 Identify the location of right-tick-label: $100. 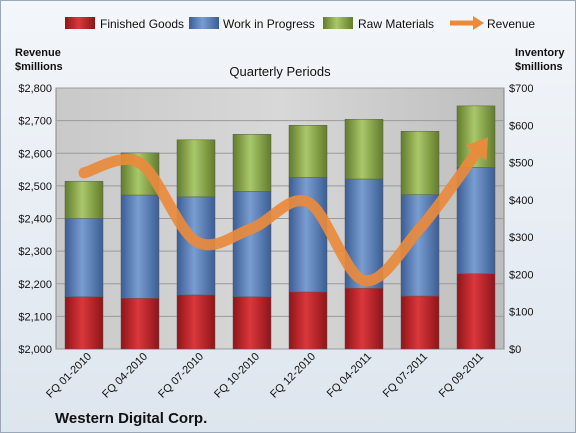
(521, 313).